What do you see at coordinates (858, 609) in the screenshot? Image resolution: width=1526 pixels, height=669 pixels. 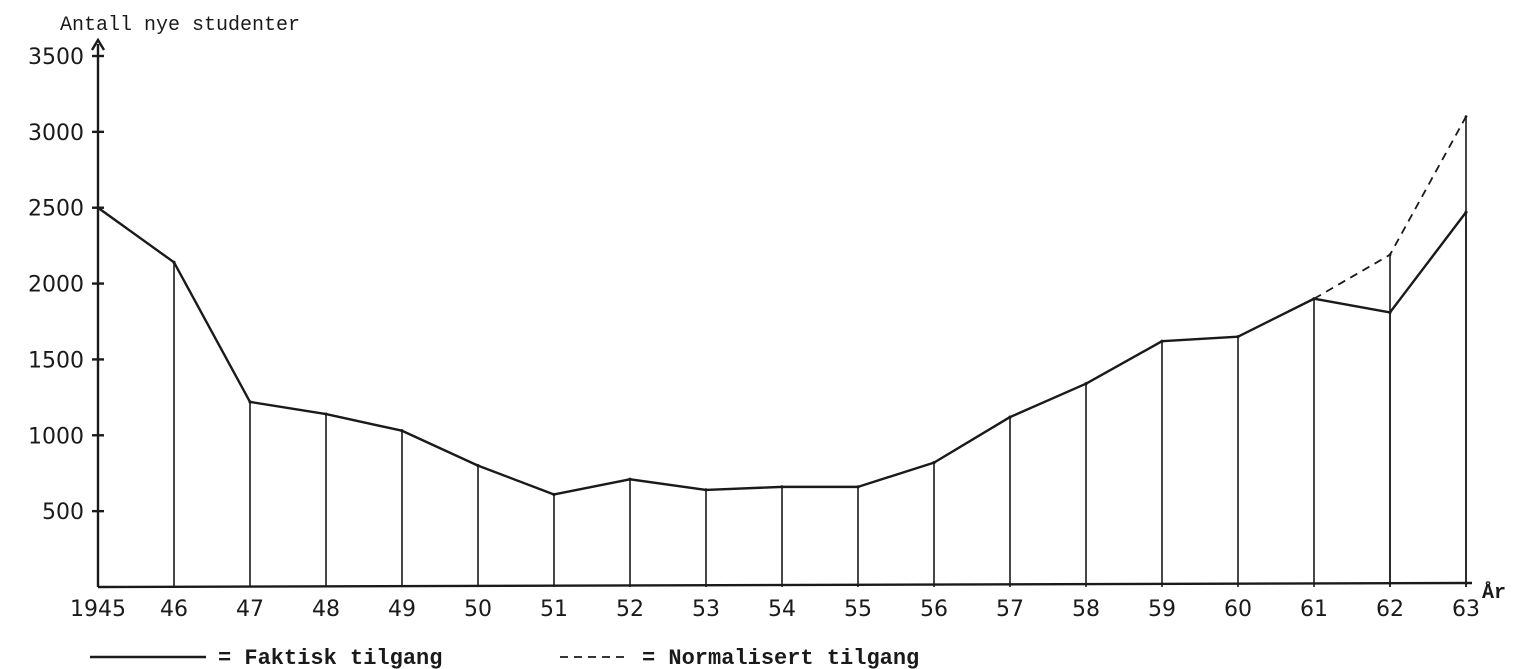 I see `x-tick-label: 55` at bounding box center [858, 609].